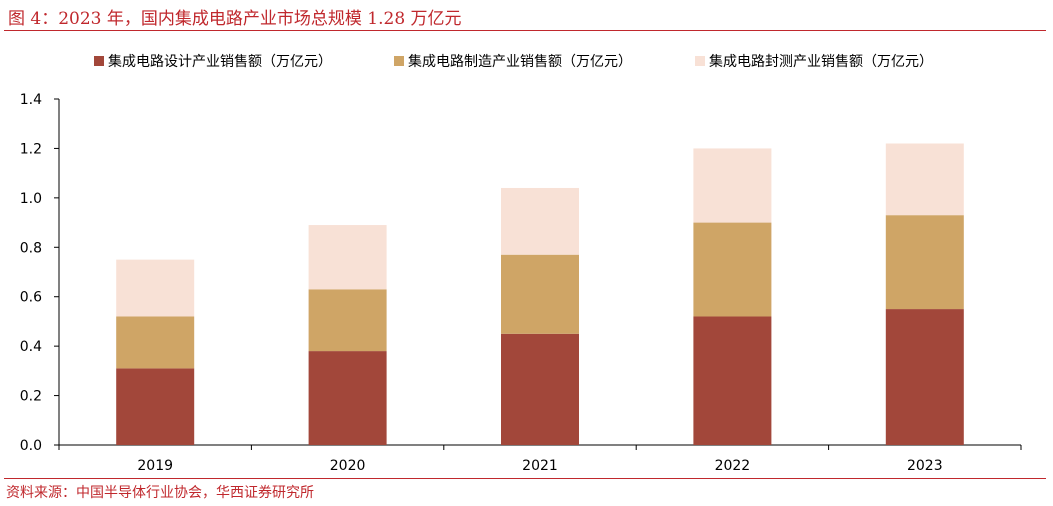 This screenshot has width=1053, height=506. Describe the element at coordinates (732, 185) in the screenshot. I see `bar-packaging-2022` at that location.